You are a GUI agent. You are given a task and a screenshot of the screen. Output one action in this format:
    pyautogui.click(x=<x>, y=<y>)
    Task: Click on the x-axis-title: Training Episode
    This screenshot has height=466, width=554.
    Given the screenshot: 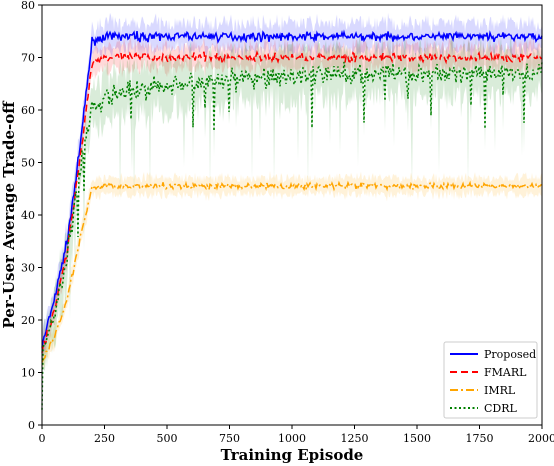 What is the action you would take?
    pyautogui.click(x=292, y=455)
    